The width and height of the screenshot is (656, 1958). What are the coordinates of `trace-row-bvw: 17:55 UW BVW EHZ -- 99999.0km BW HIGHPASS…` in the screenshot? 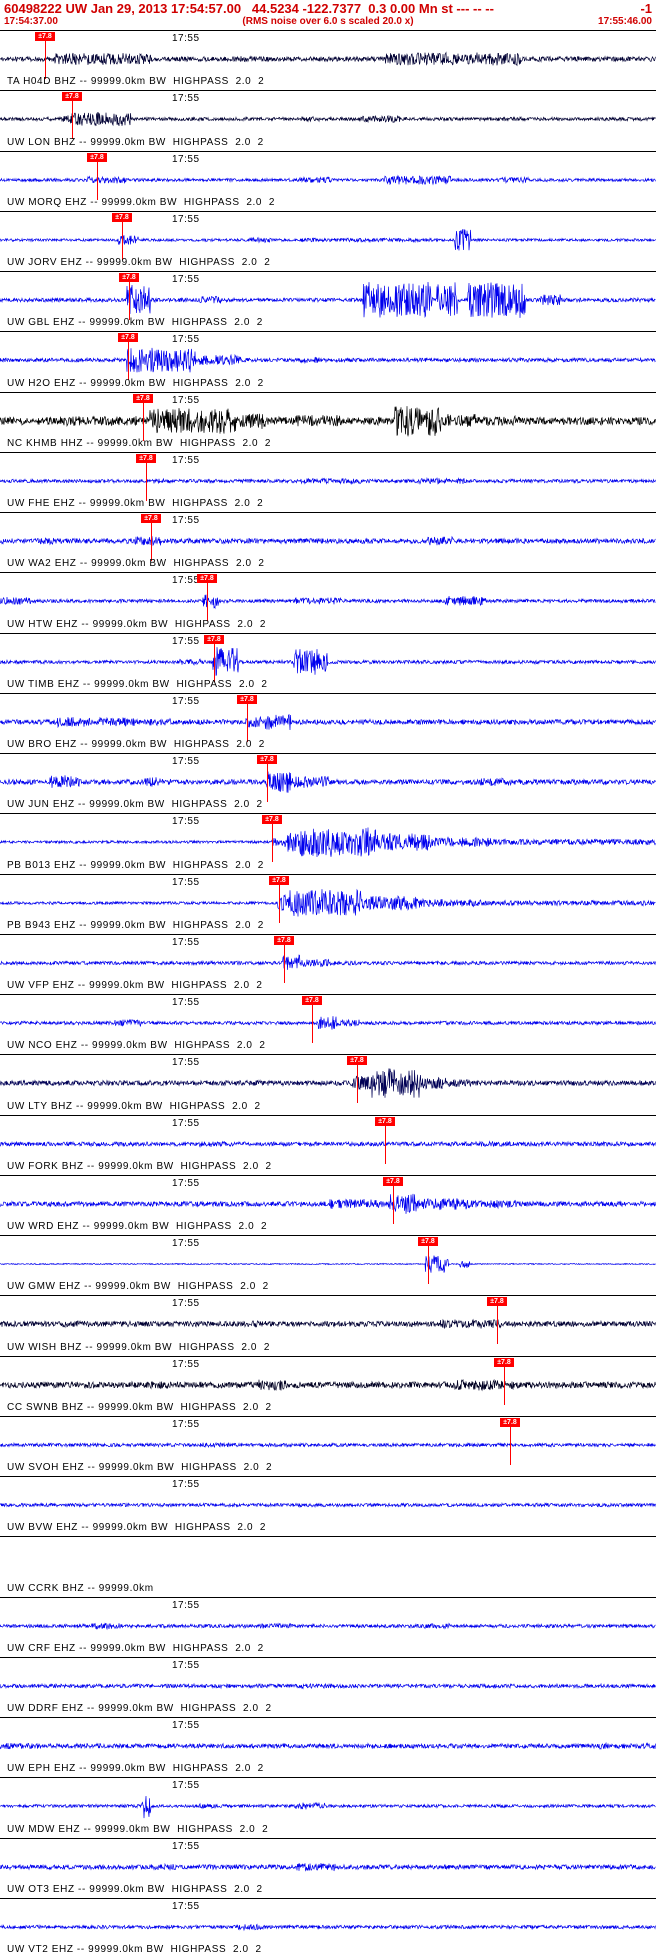 It's located at (328, 1506).